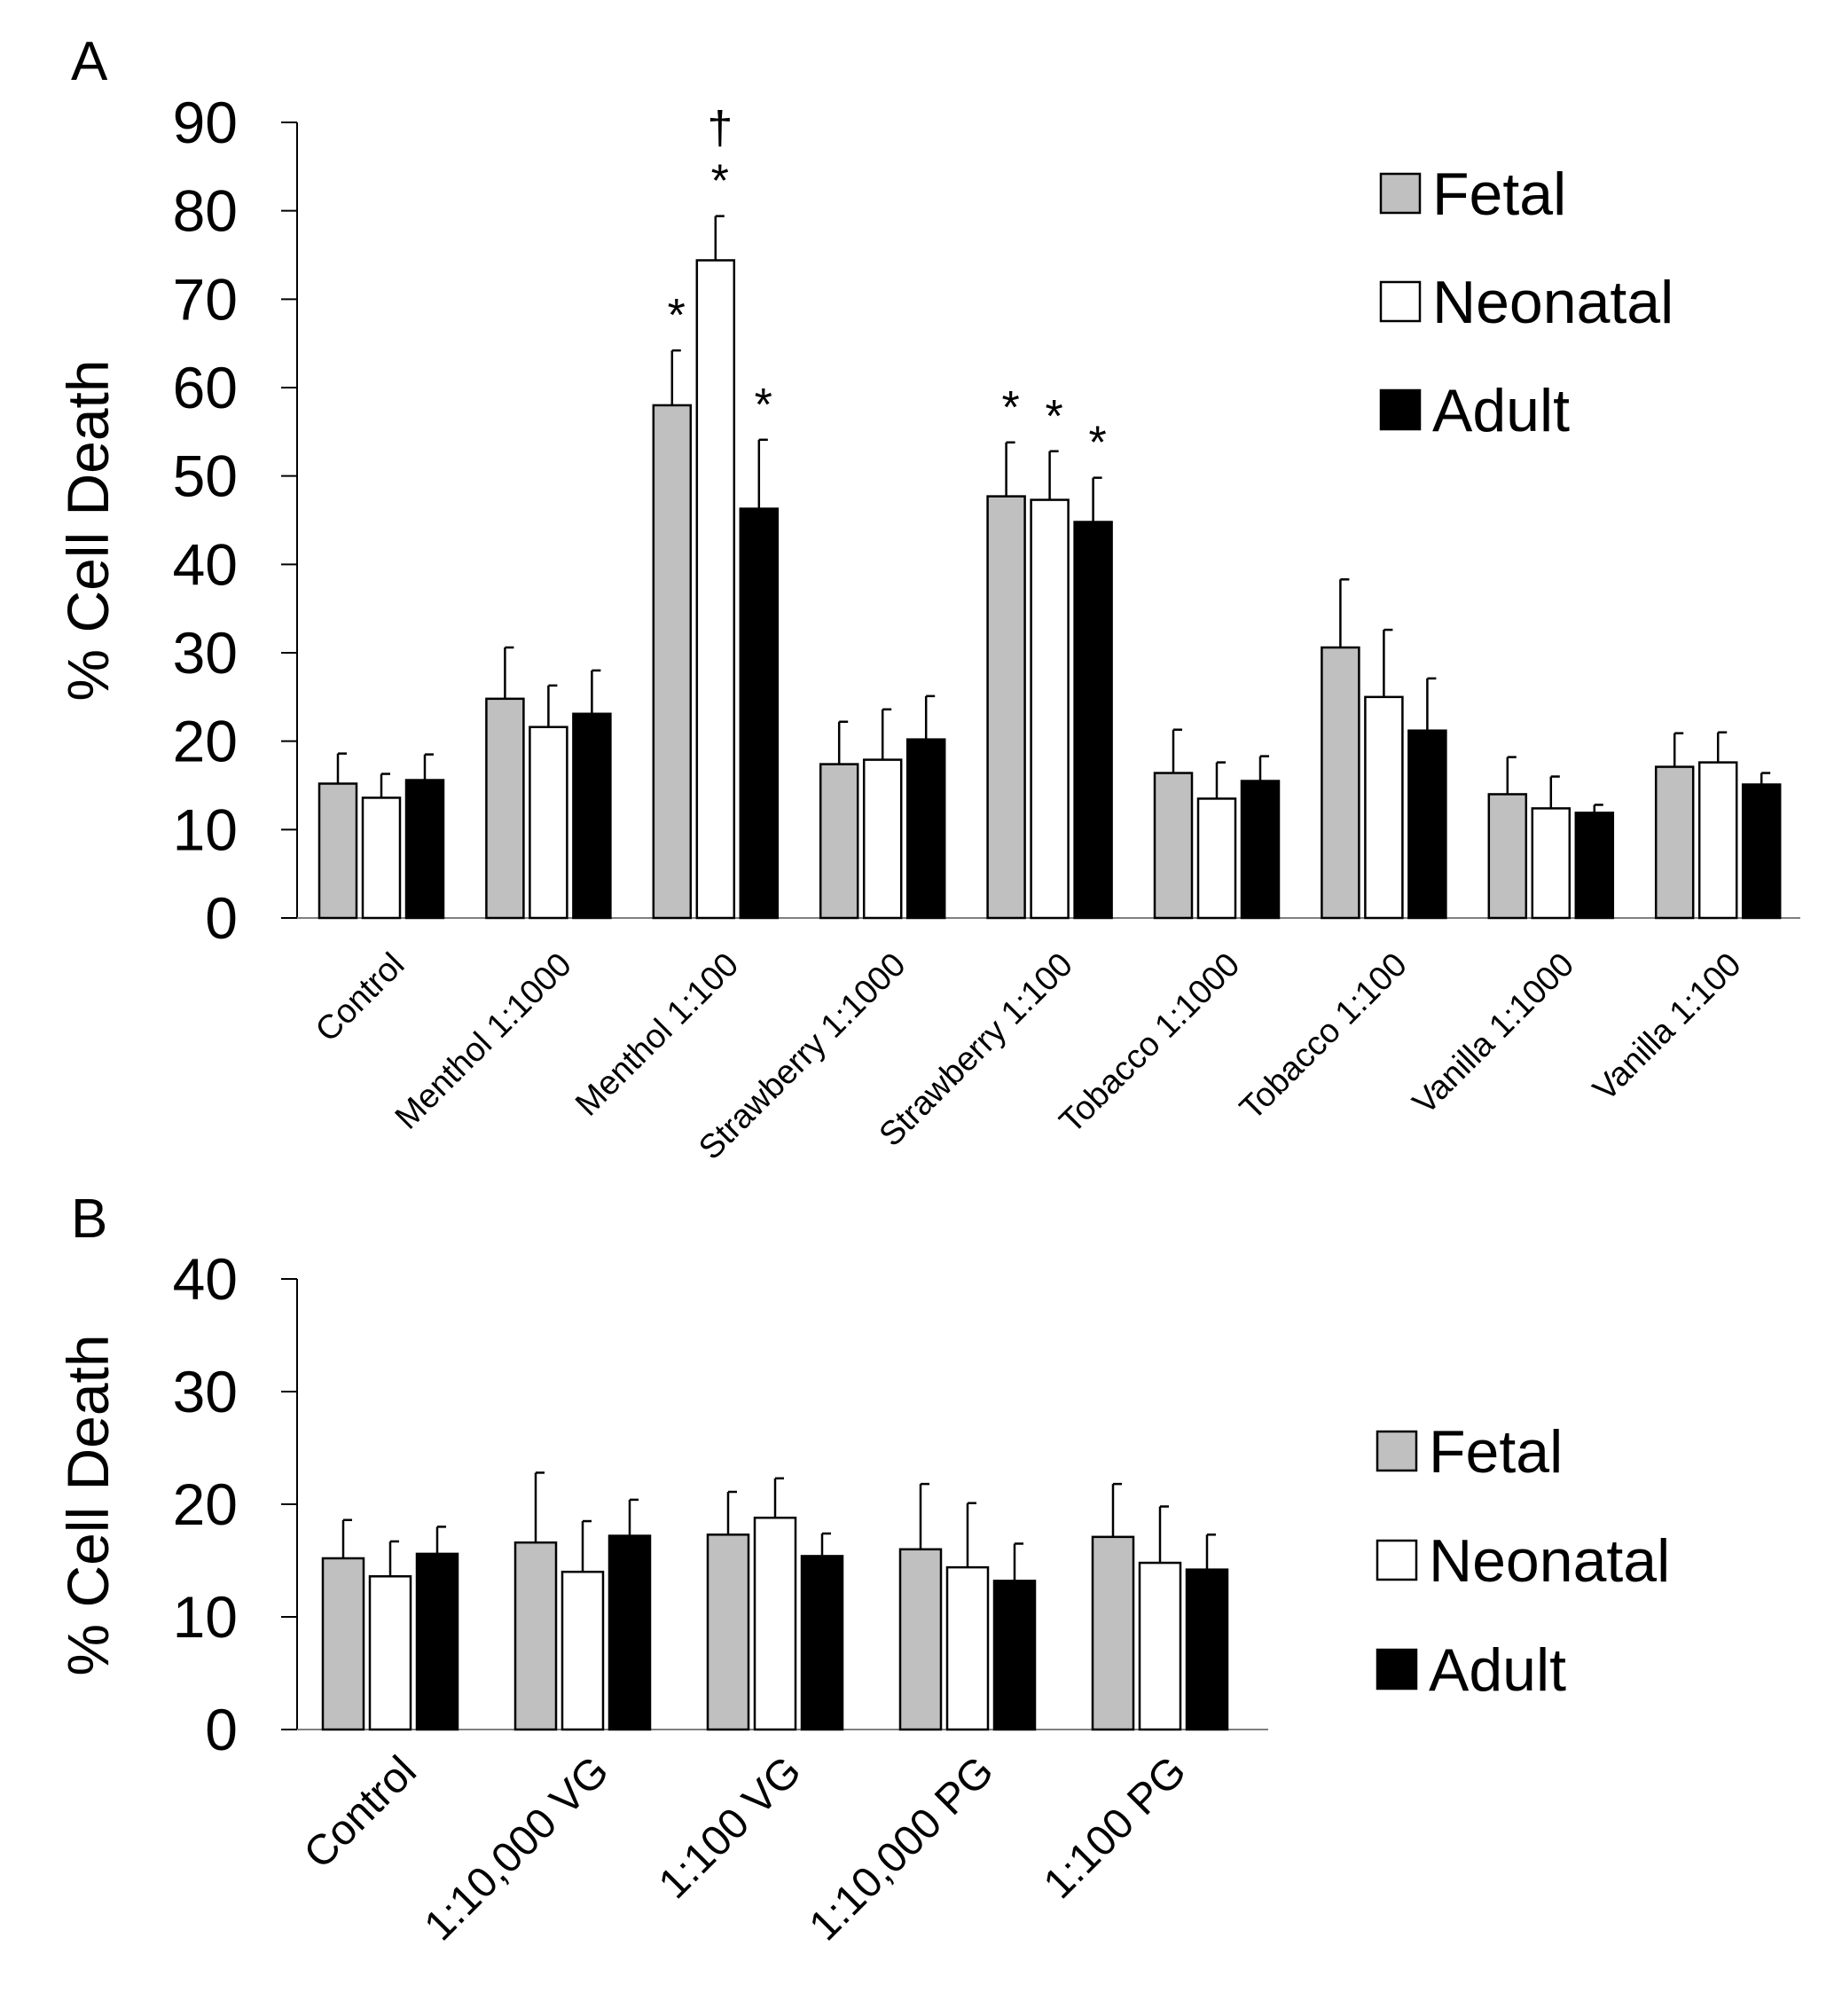 The image size is (1842, 2016). Describe the element at coordinates (205, 211) in the screenshot. I see `y-tick-label: 80` at that location.